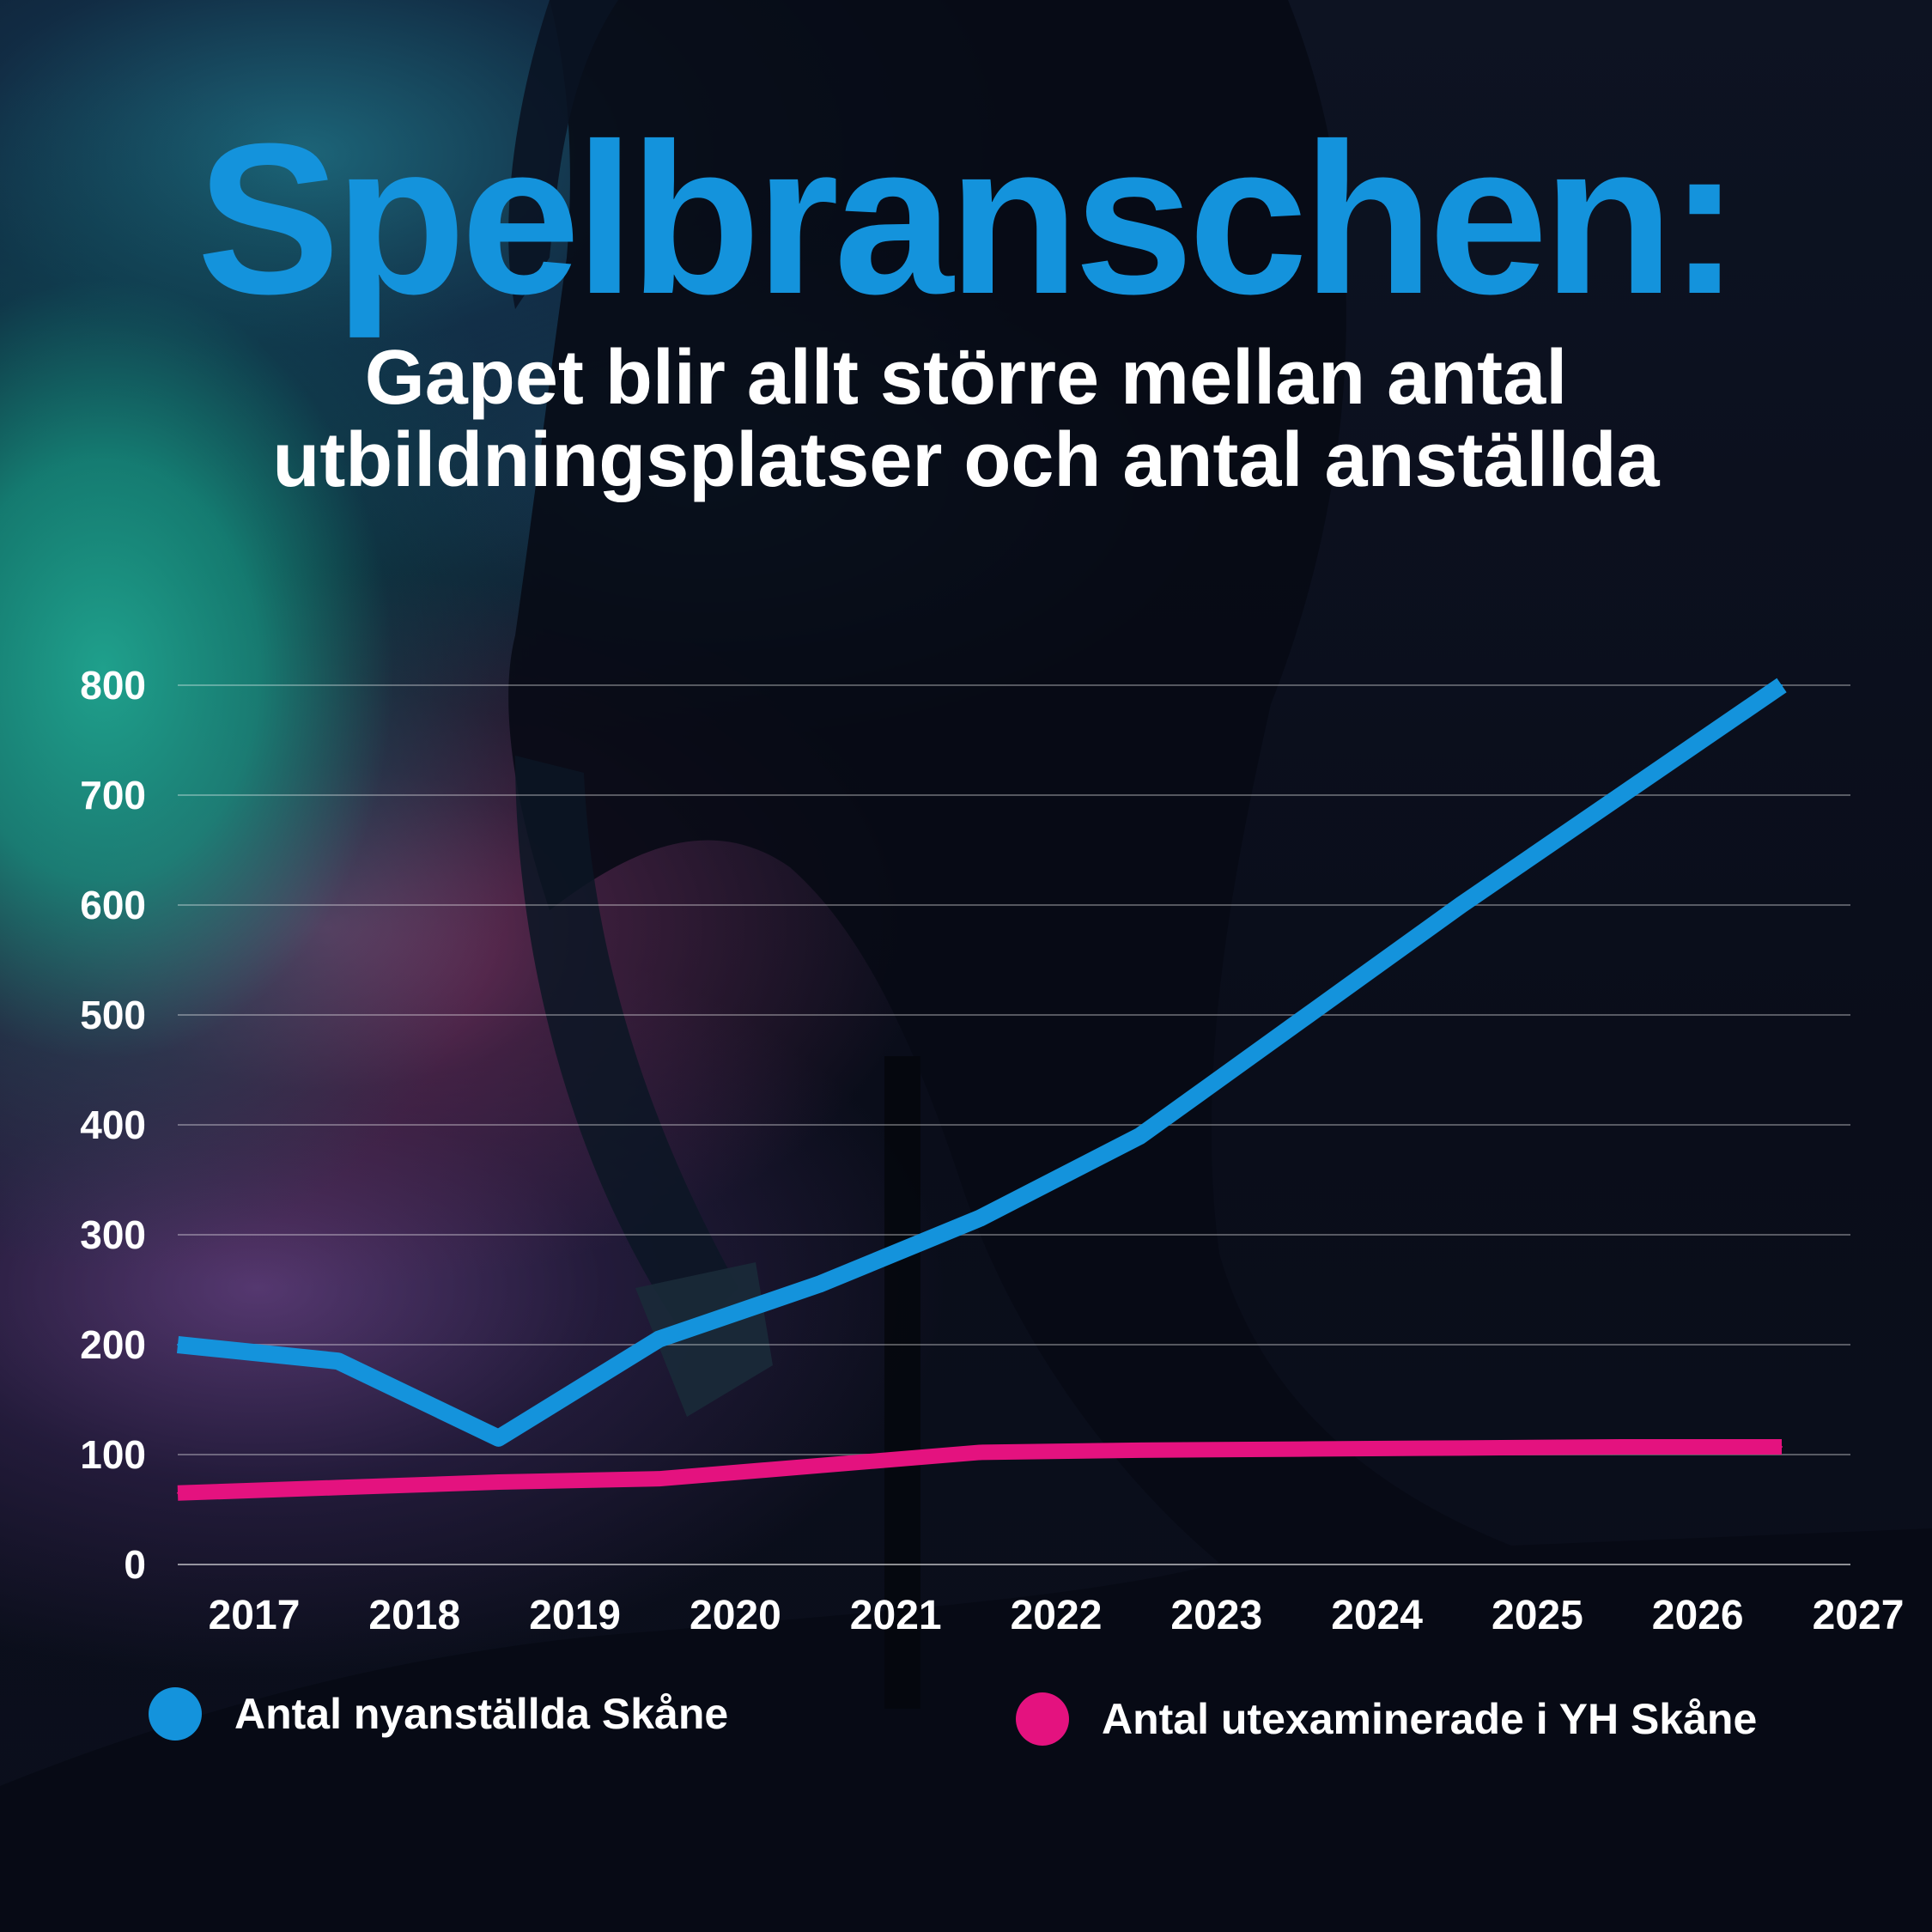 The height and width of the screenshot is (1932, 1932). Describe the element at coordinates (575, 1616) in the screenshot. I see `x-tick-label: 2019` at that location.